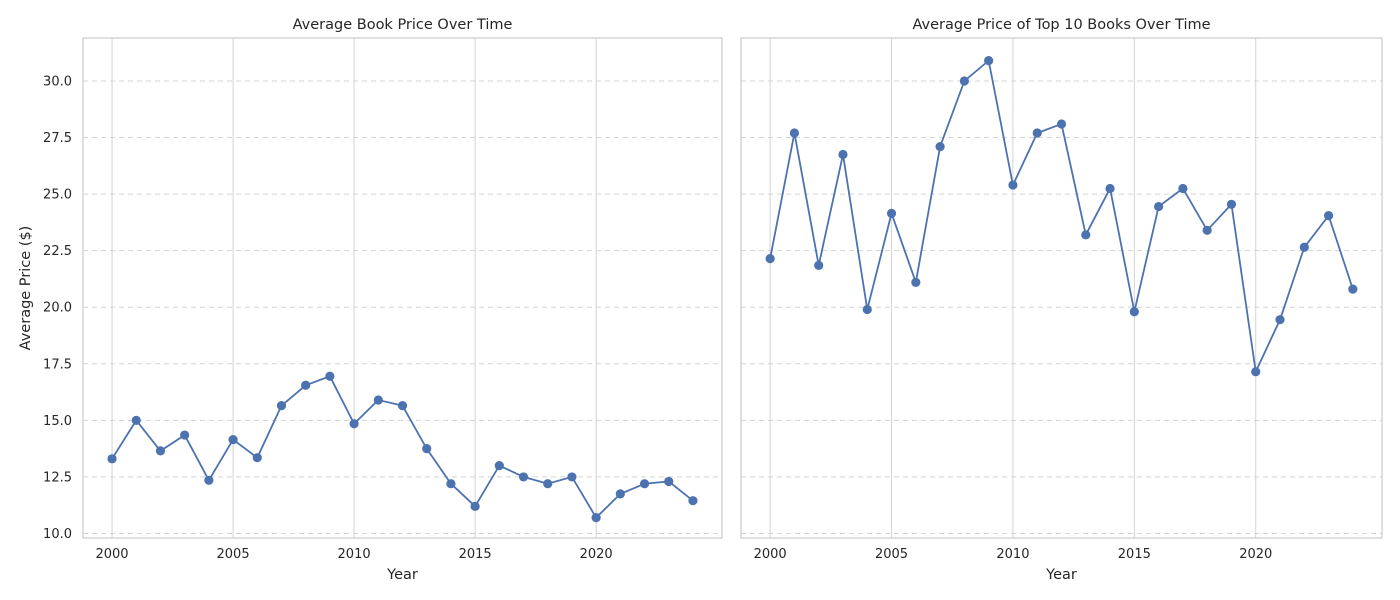 This screenshot has height=600, width=1400. What do you see at coordinates (57, 195) in the screenshot?
I see `y-tick-label: 25.0` at bounding box center [57, 195].